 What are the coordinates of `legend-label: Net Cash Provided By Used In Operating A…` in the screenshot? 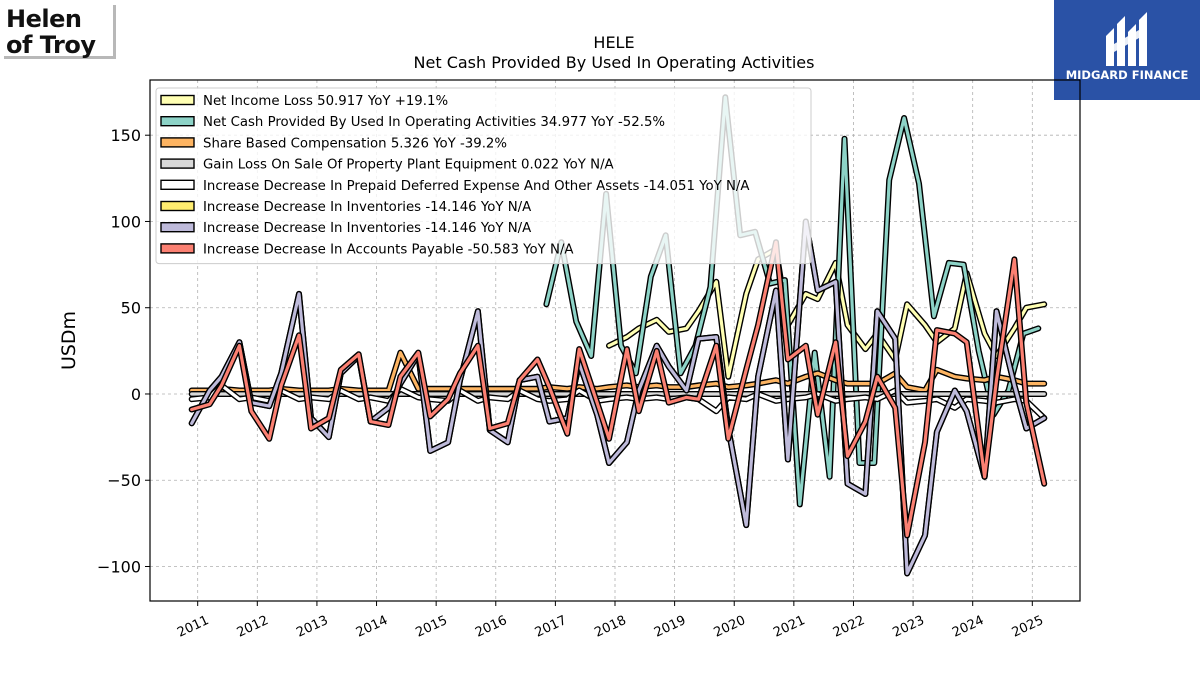 It's located at (434, 122).